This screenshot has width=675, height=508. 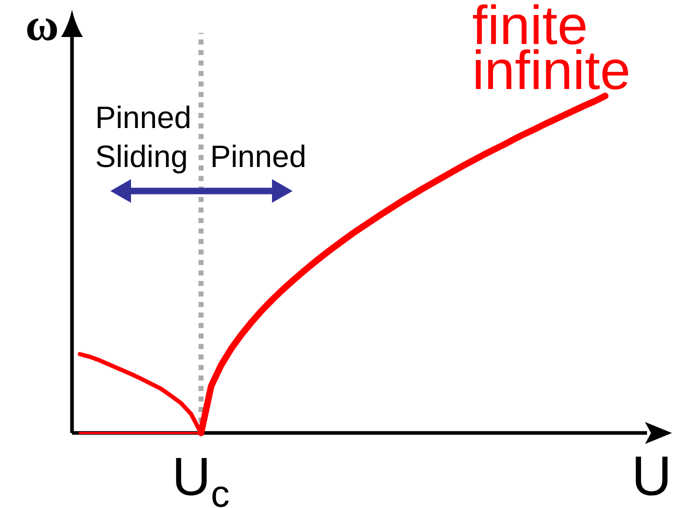 What do you see at coordinates (552, 69) in the screenshot?
I see `text: infinite` at bounding box center [552, 69].